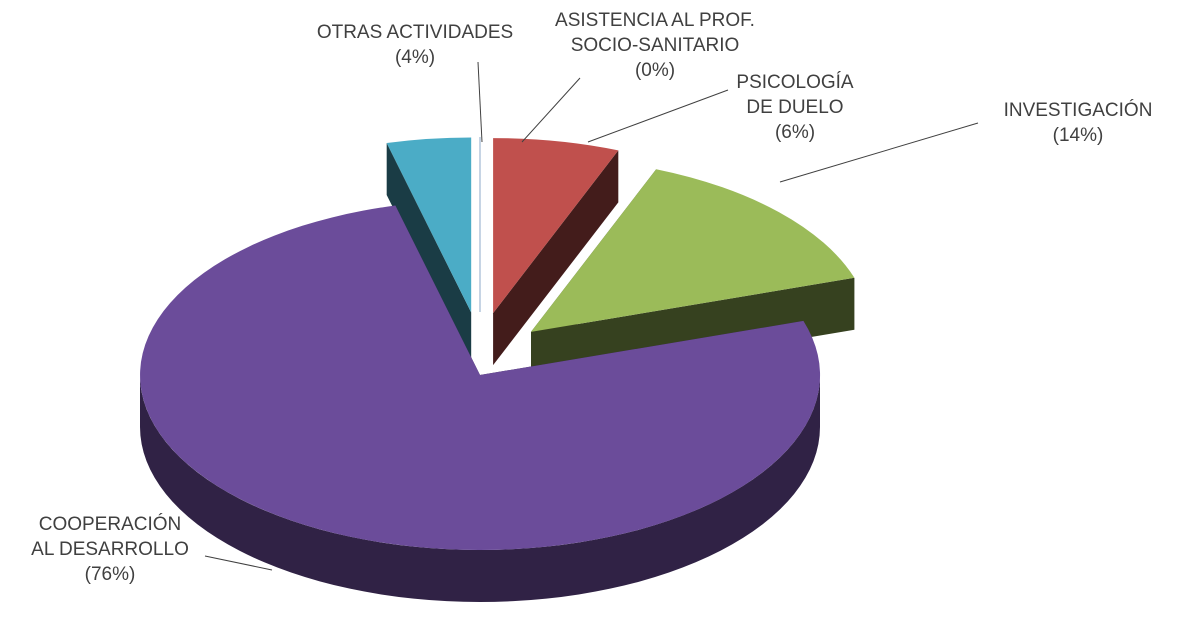 This screenshot has width=1179, height=617. What do you see at coordinates (1078, 135) in the screenshot?
I see `value-label: (14%)` at bounding box center [1078, 135].